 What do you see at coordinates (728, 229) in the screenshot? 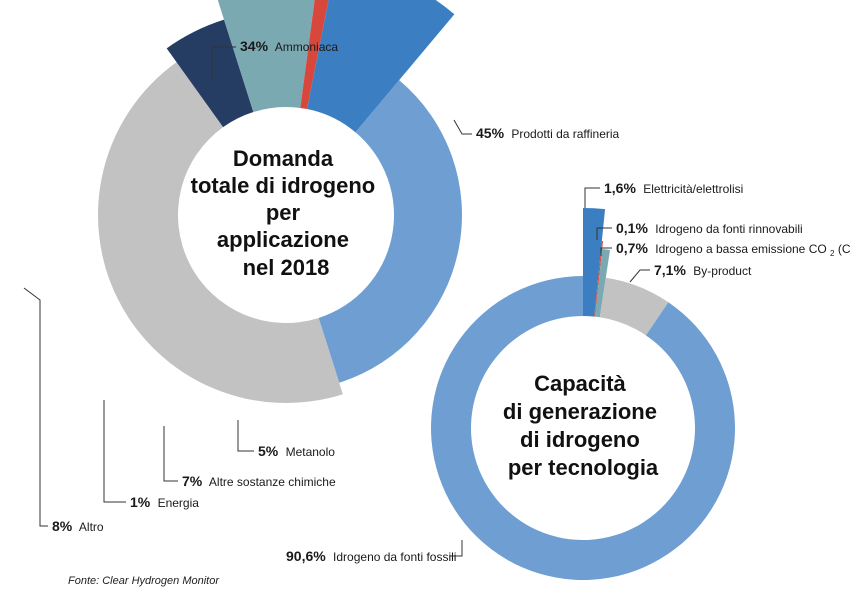
I see `name-rinnovabili: Idrogeno da fonti rinnovabili` at bounding box center [728, 229].